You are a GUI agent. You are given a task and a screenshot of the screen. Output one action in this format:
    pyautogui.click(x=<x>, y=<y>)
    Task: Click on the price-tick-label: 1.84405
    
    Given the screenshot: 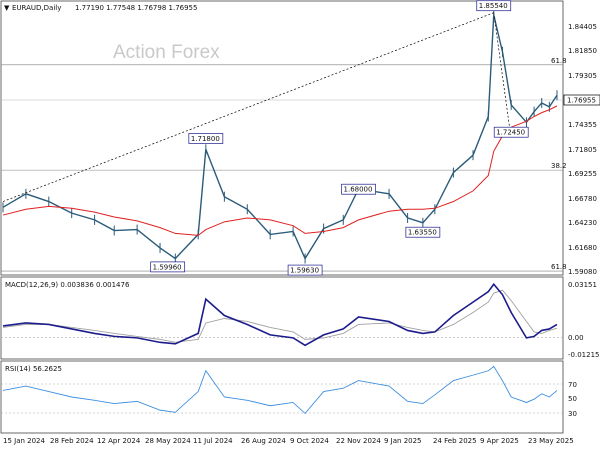 What is the action you would take?
    pyautogui.click(x=582, y=27)
    